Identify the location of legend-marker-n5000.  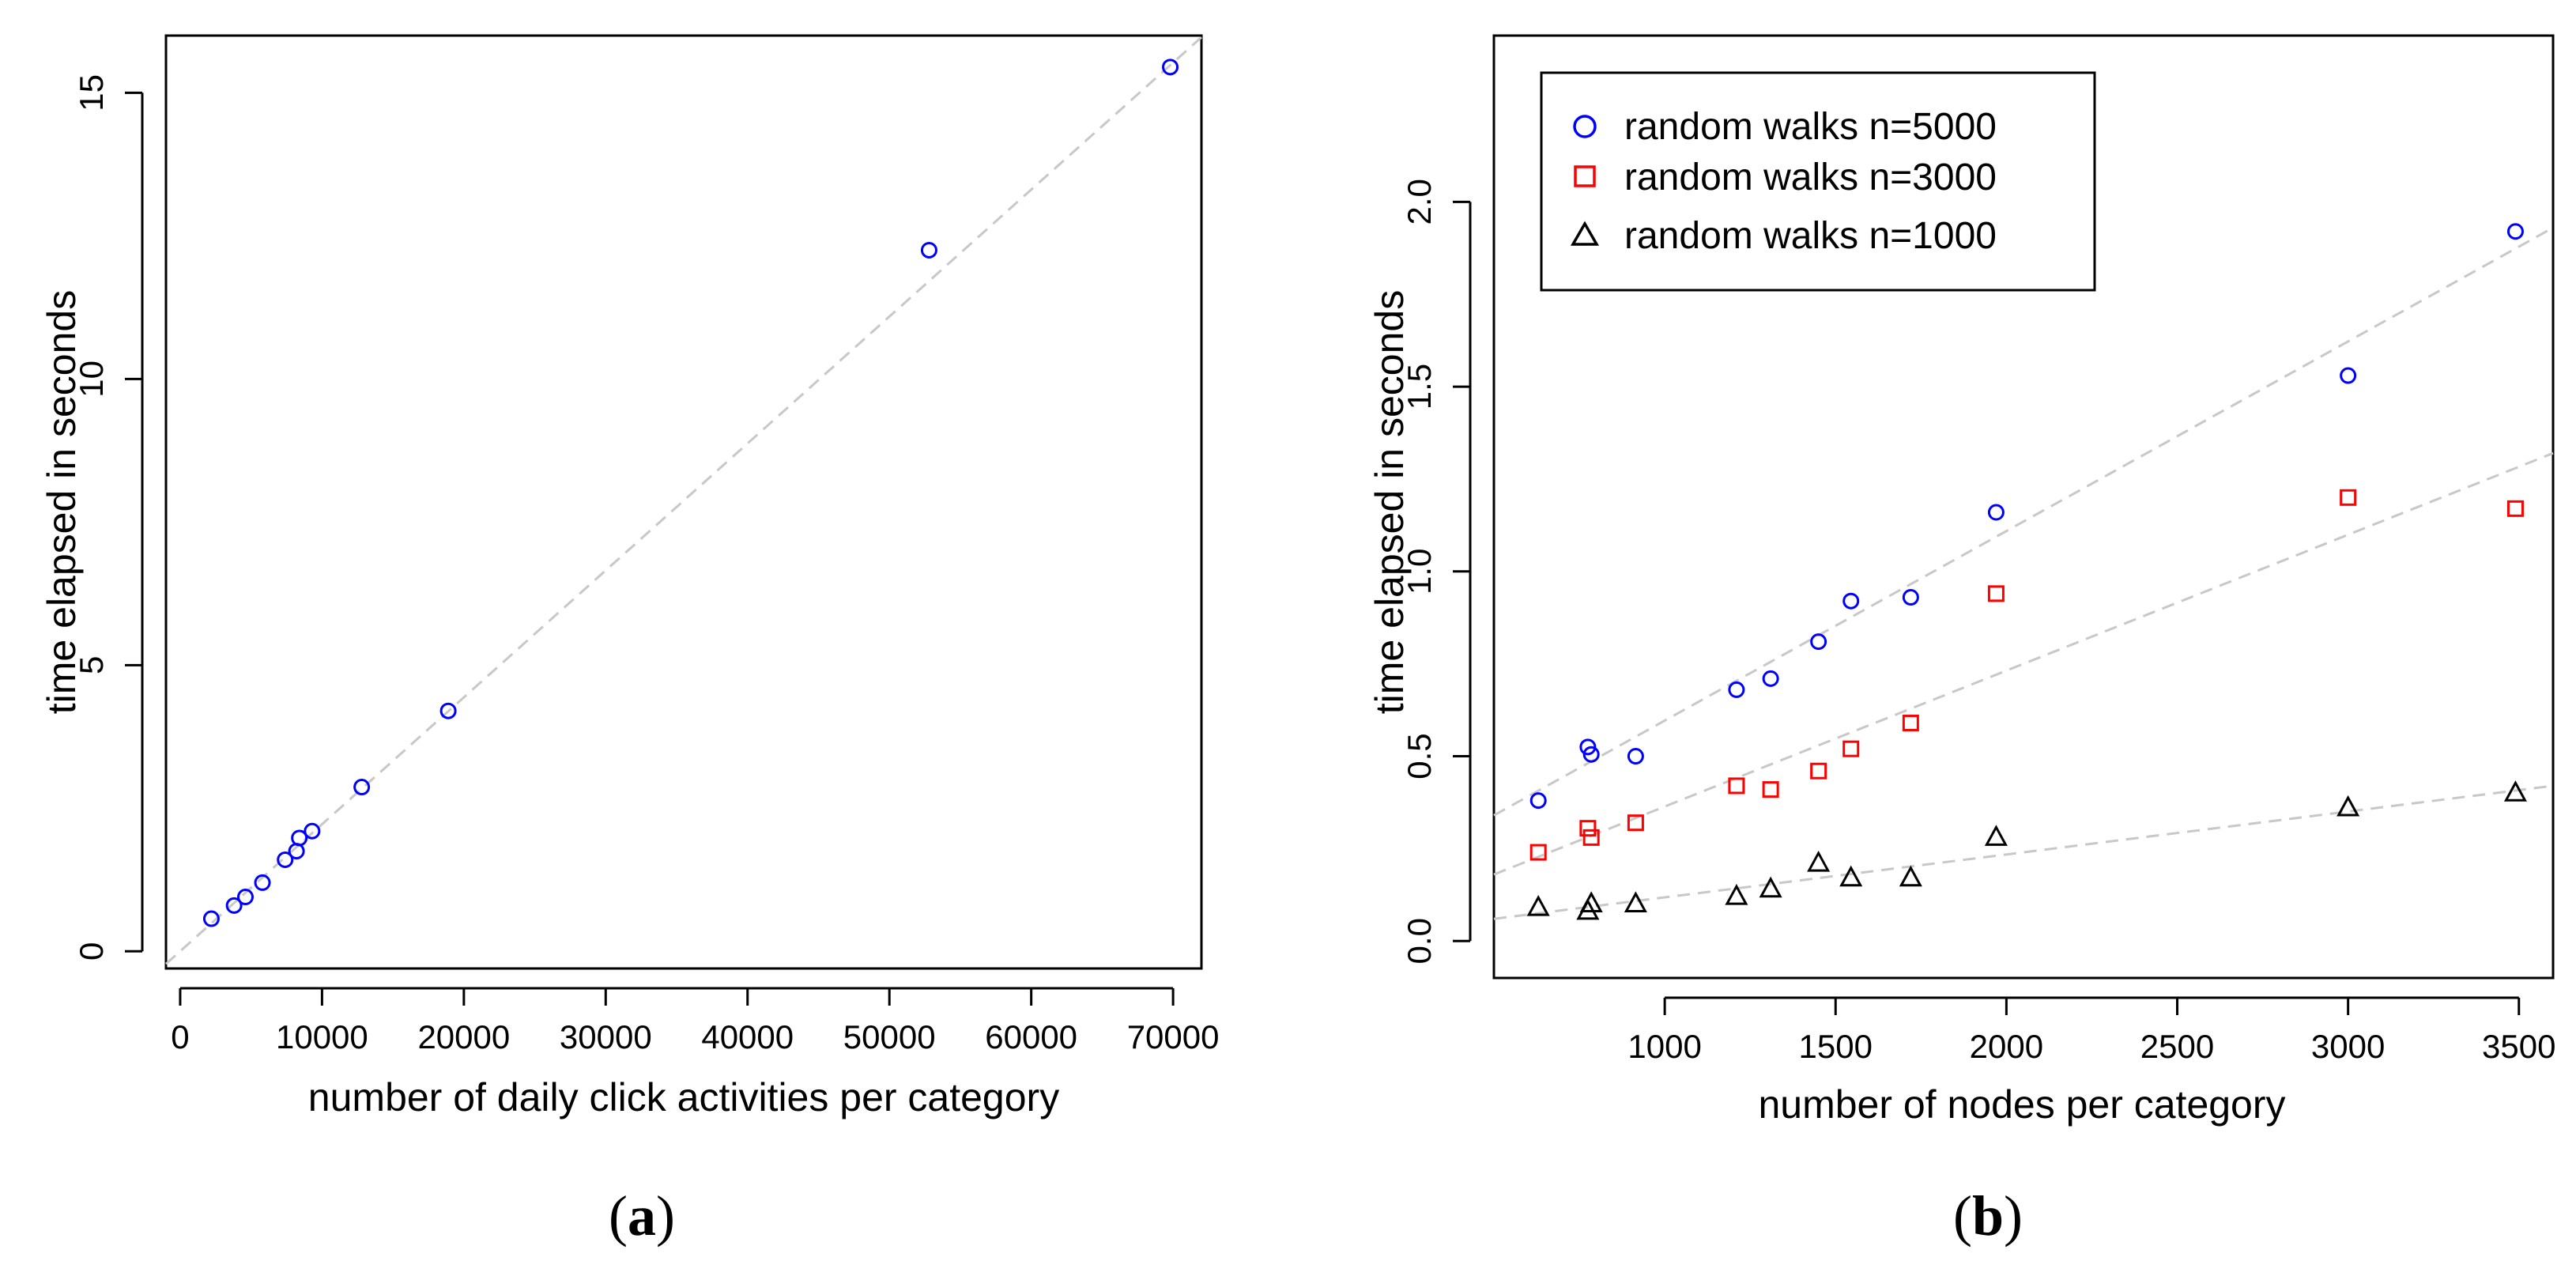
(1585, 126).